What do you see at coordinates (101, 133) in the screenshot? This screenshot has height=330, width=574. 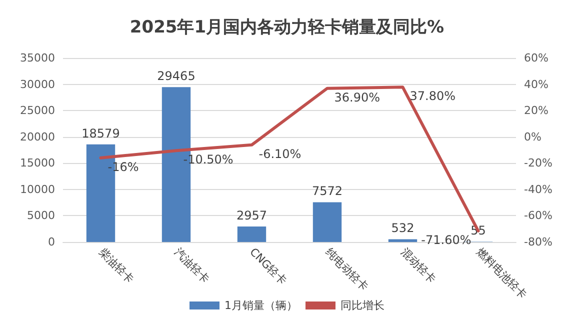 I see `data-label: 18579` at bounding box center [101, 133].